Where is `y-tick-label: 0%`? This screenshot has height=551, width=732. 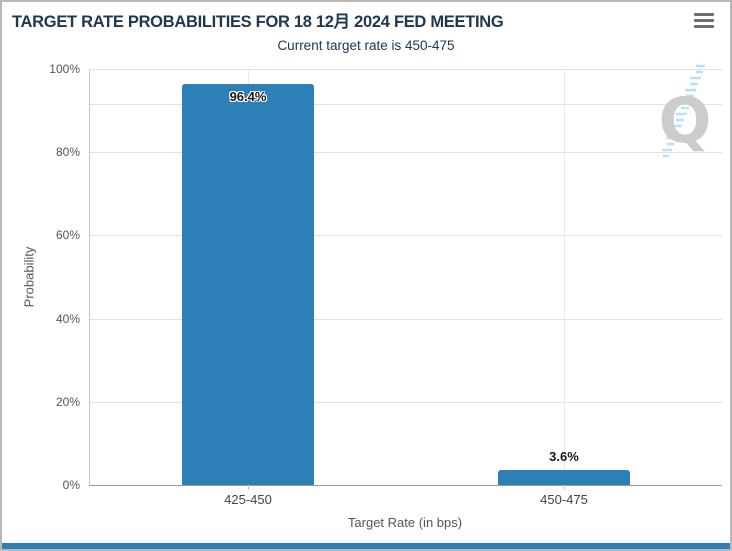 y-tick-label: 0% is located at coordinates (71, 485).